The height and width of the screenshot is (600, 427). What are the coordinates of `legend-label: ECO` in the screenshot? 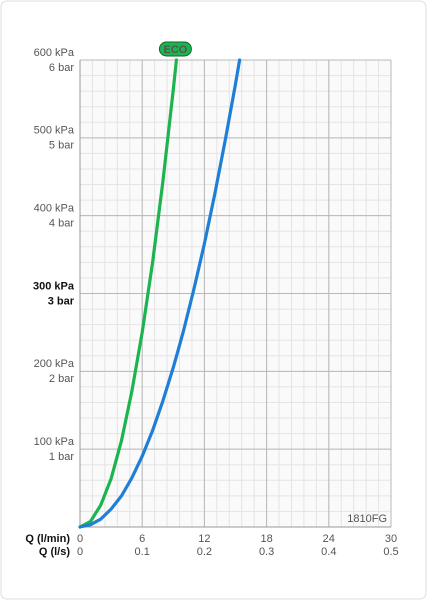 It's located at (175, 50).